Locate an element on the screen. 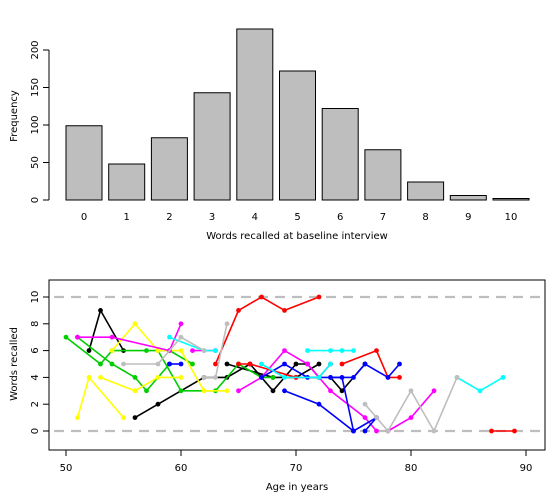  x-tick-label: 6 is located at coordinates (340, 217).